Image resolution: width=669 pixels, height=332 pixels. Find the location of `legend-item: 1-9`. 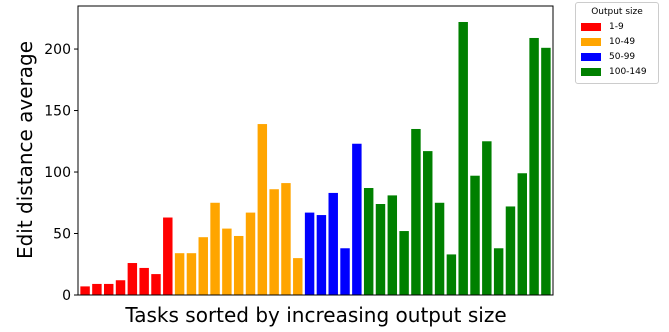

legend-item: 1-9 is located at coordinates (619, 26).